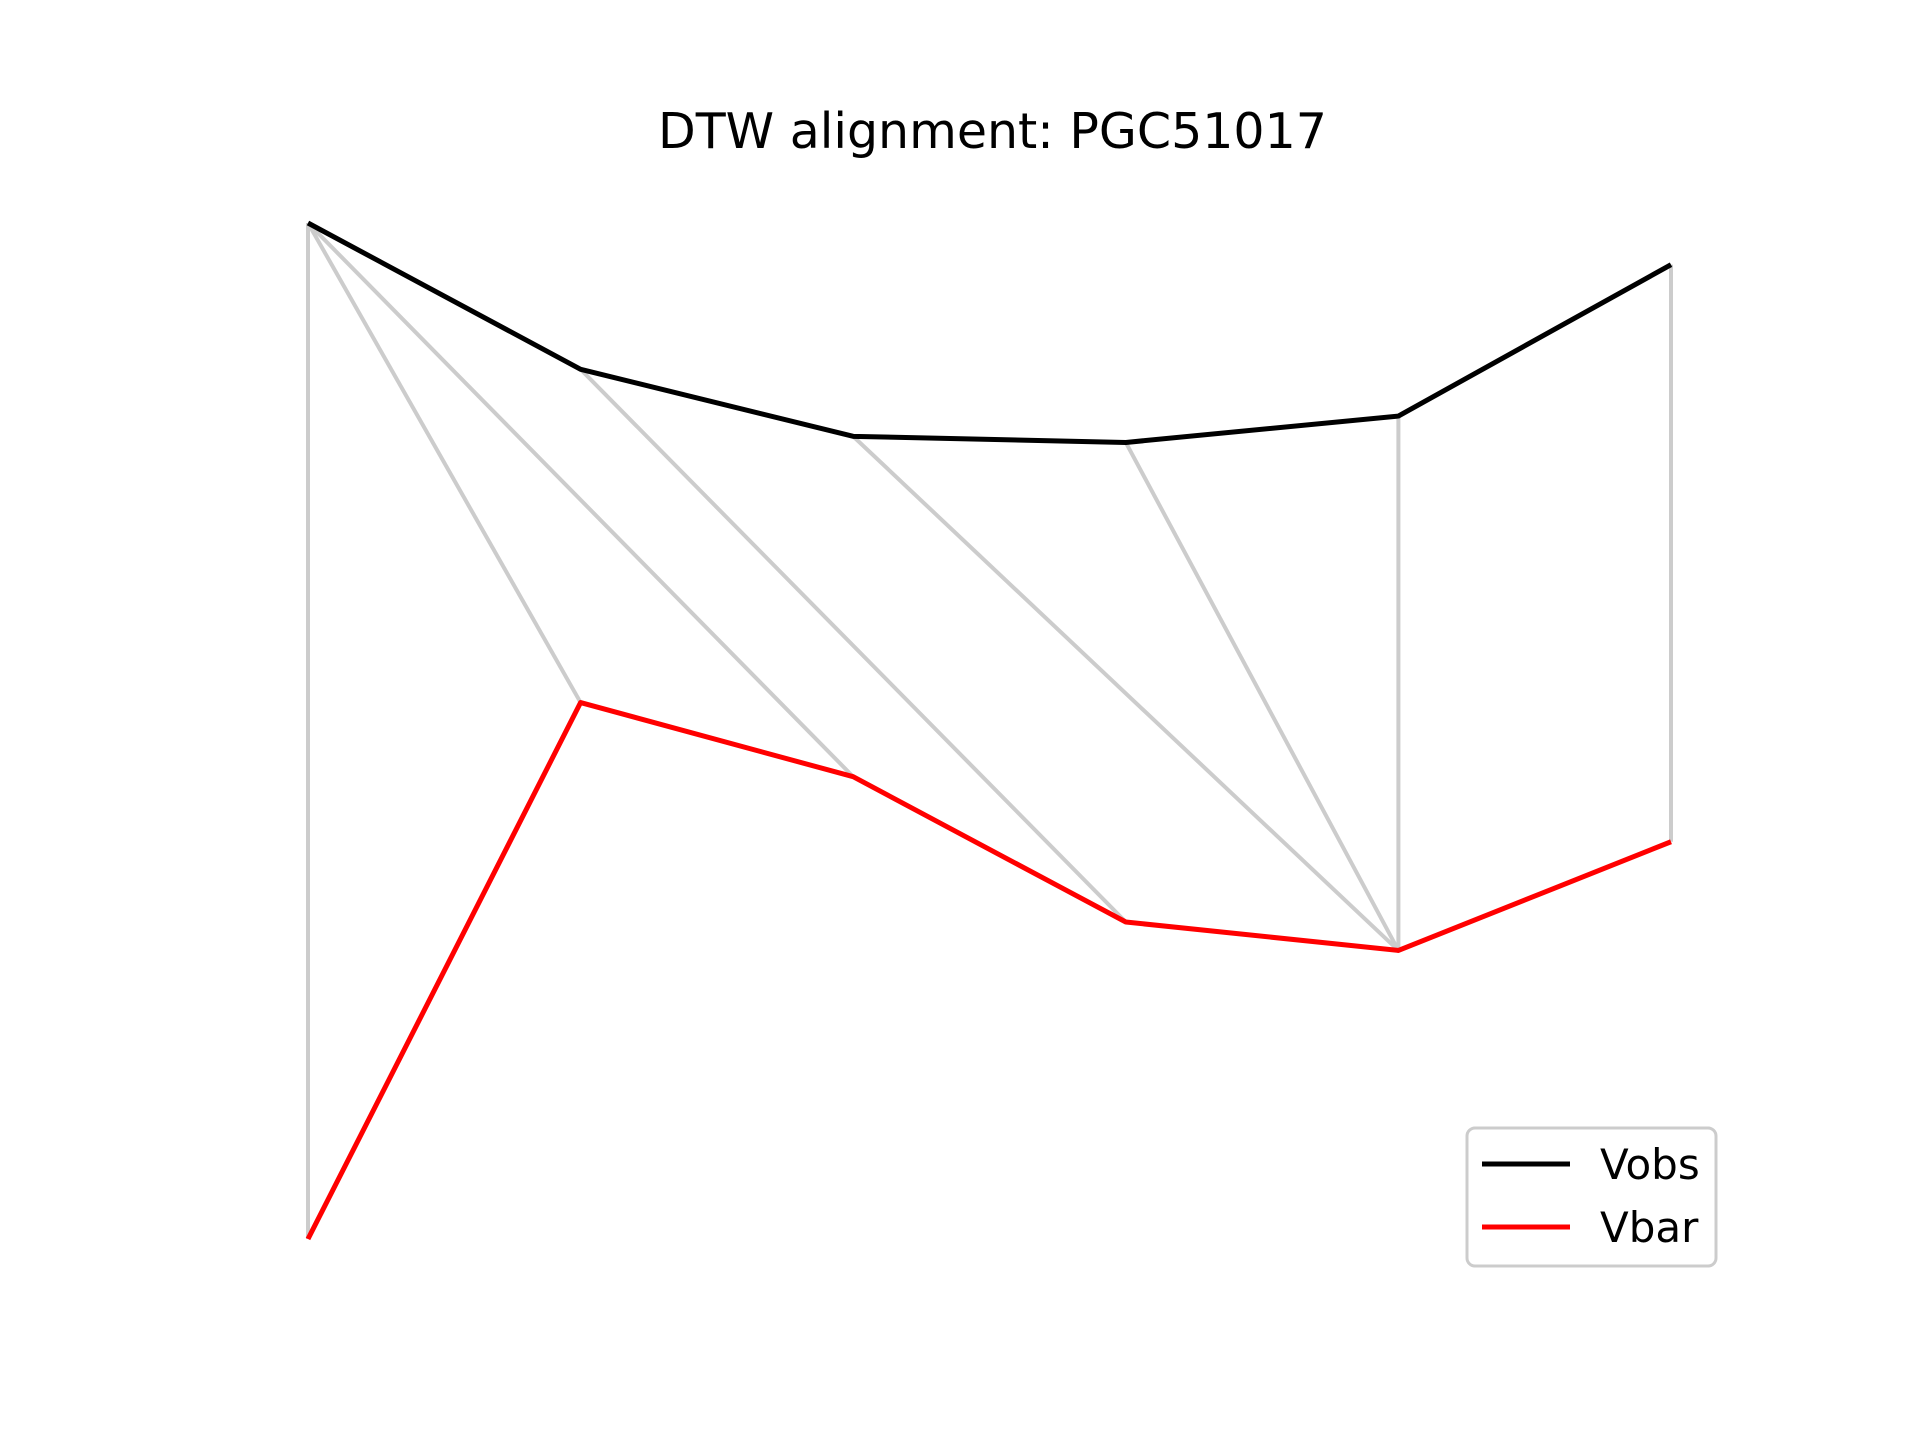  What do you see at coordinates (992, 131) in the screenshot?
I see `chart-title: DTW alignment: PGC51017` at bounding box center [992, 131].